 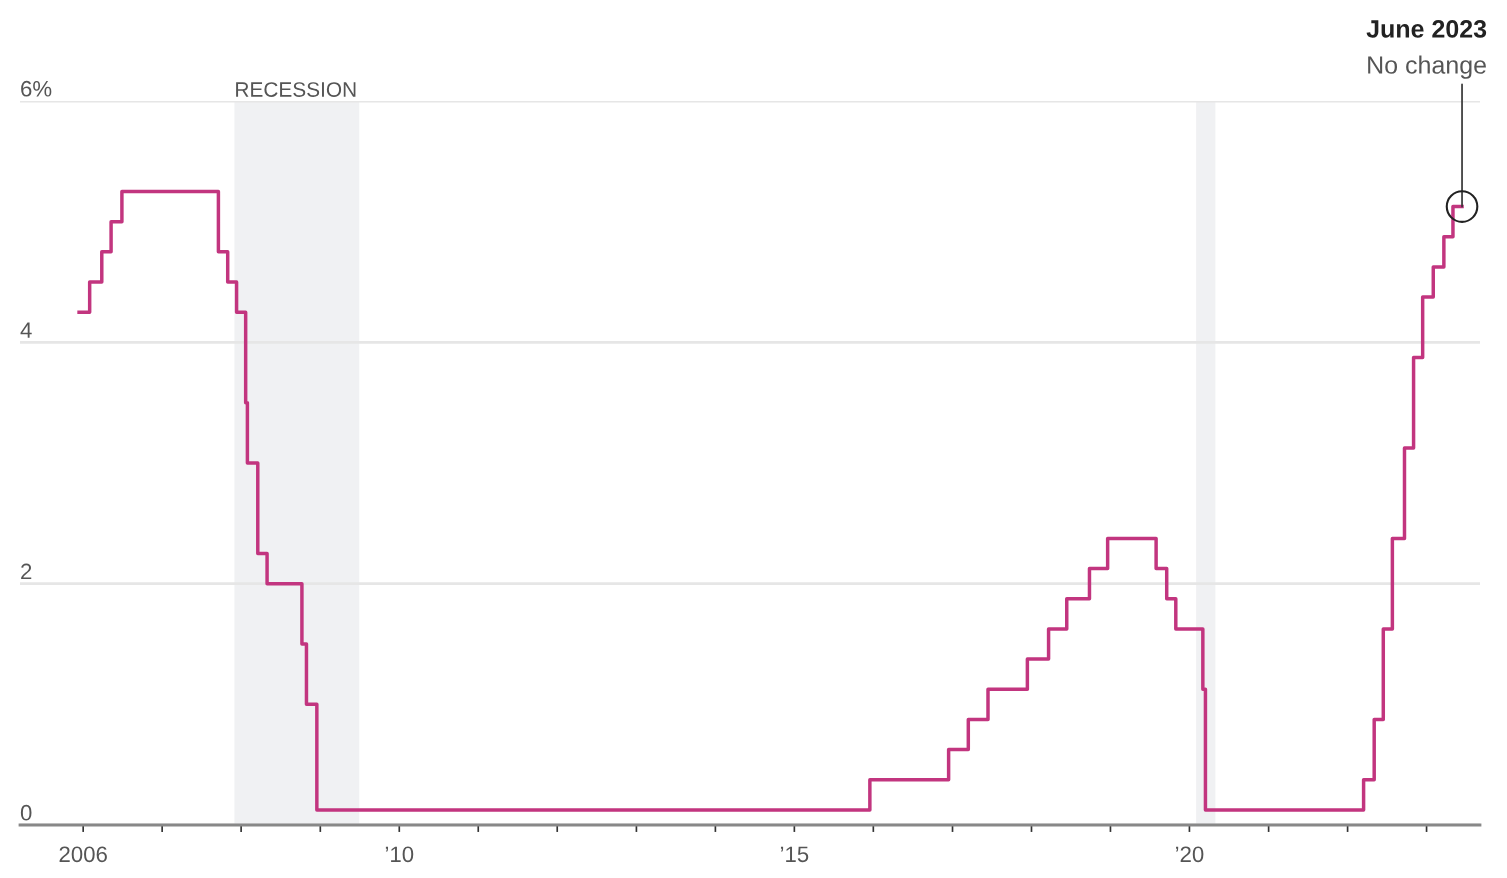 What do you see at coordinates (399, 854) in the screenshot?
I see `x-tick-label: ’10` at bounding box center [399, 854].